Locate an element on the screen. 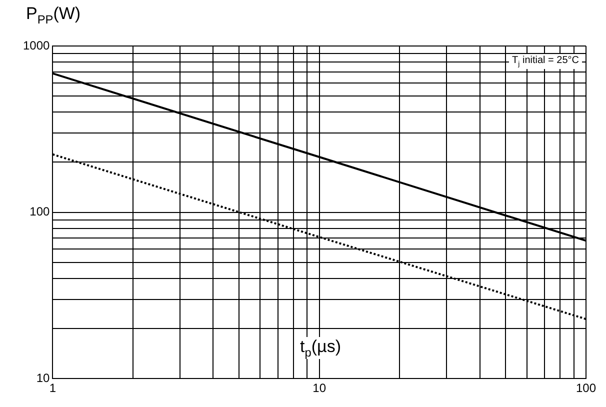 This screenshot has width=606, height=407. y-tick-label: 1000 is located at coordinates (36, 45).